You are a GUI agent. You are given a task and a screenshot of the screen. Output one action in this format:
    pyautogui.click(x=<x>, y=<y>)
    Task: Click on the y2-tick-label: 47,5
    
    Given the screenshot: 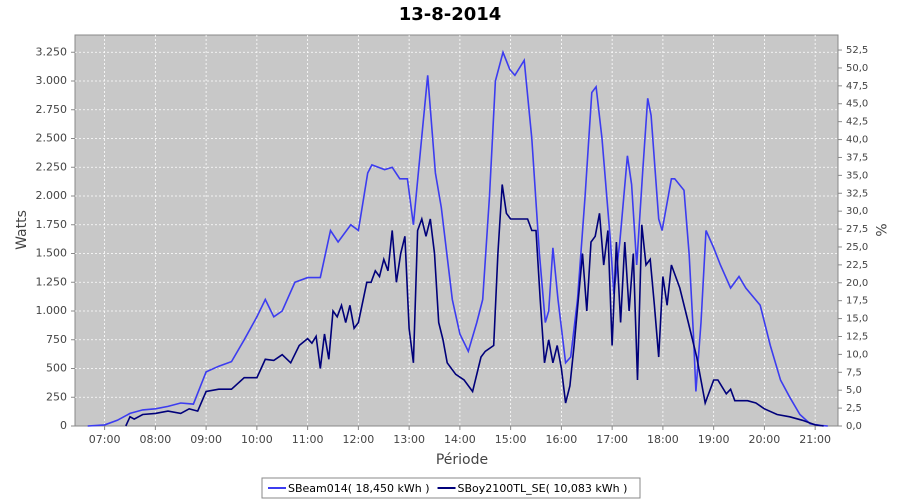 What is the action you would take?
    pyautogui.click(x=857, y=86)
    